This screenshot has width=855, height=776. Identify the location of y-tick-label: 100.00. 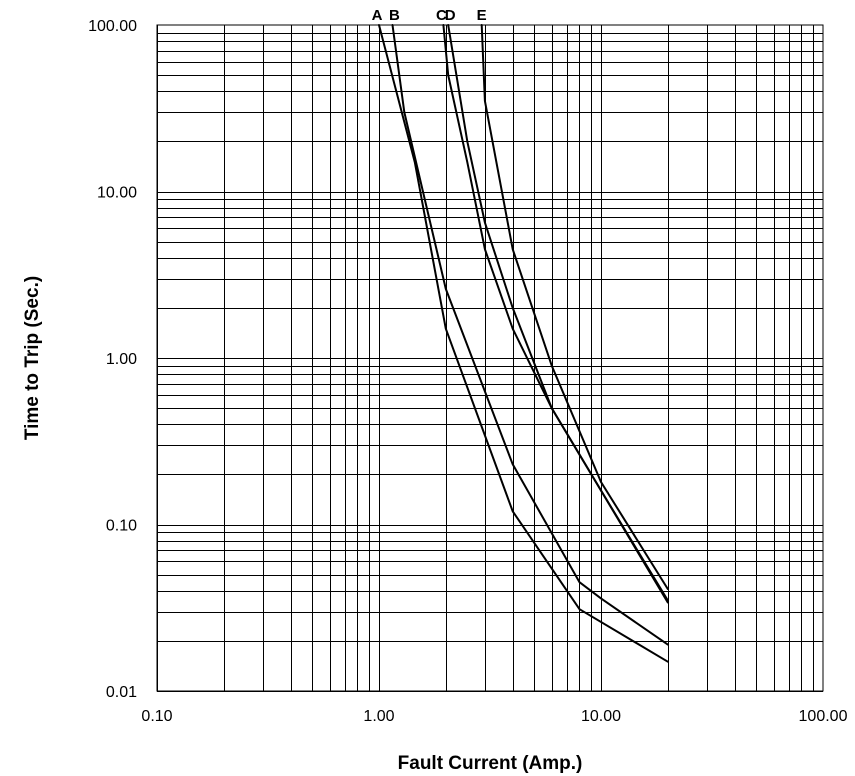
(112, 26).